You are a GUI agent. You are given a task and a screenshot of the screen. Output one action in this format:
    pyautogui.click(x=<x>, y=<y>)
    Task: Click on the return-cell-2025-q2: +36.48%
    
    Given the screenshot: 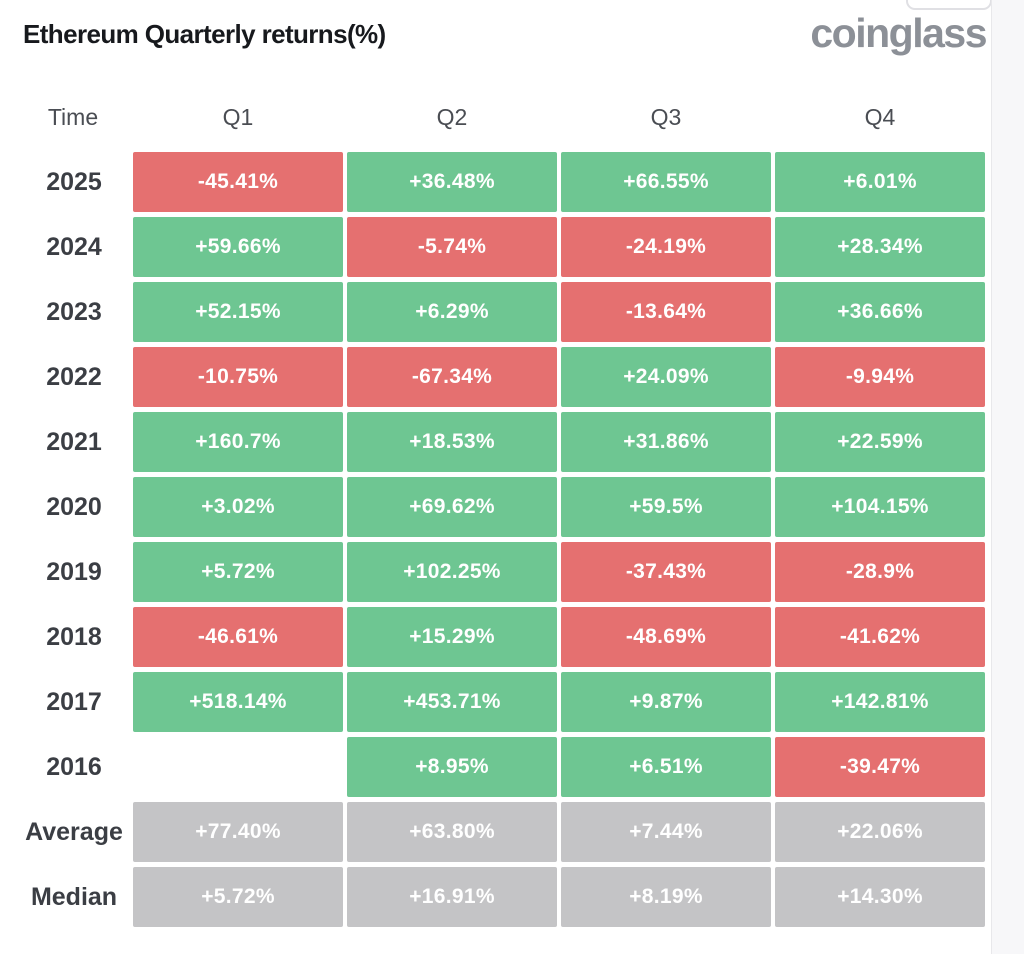 What is the action you would take?
    pyautogui.click(x=452, y=182)
    